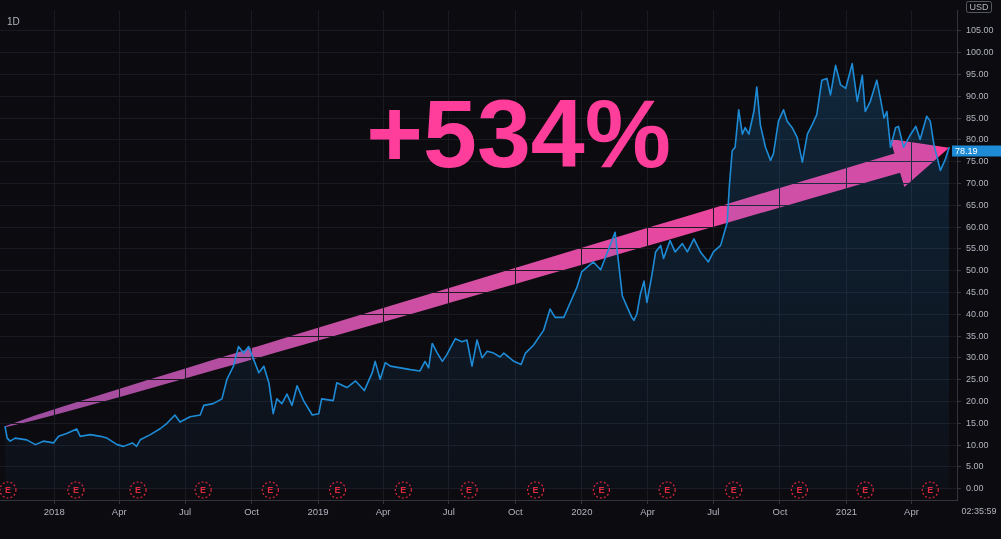 The width and height of the screenshot is (1001, 539). What do you see at coordinates (977, 335) in the screenshot?
I see `y-tick-label: 35.00` at bounding box center [977, 335].